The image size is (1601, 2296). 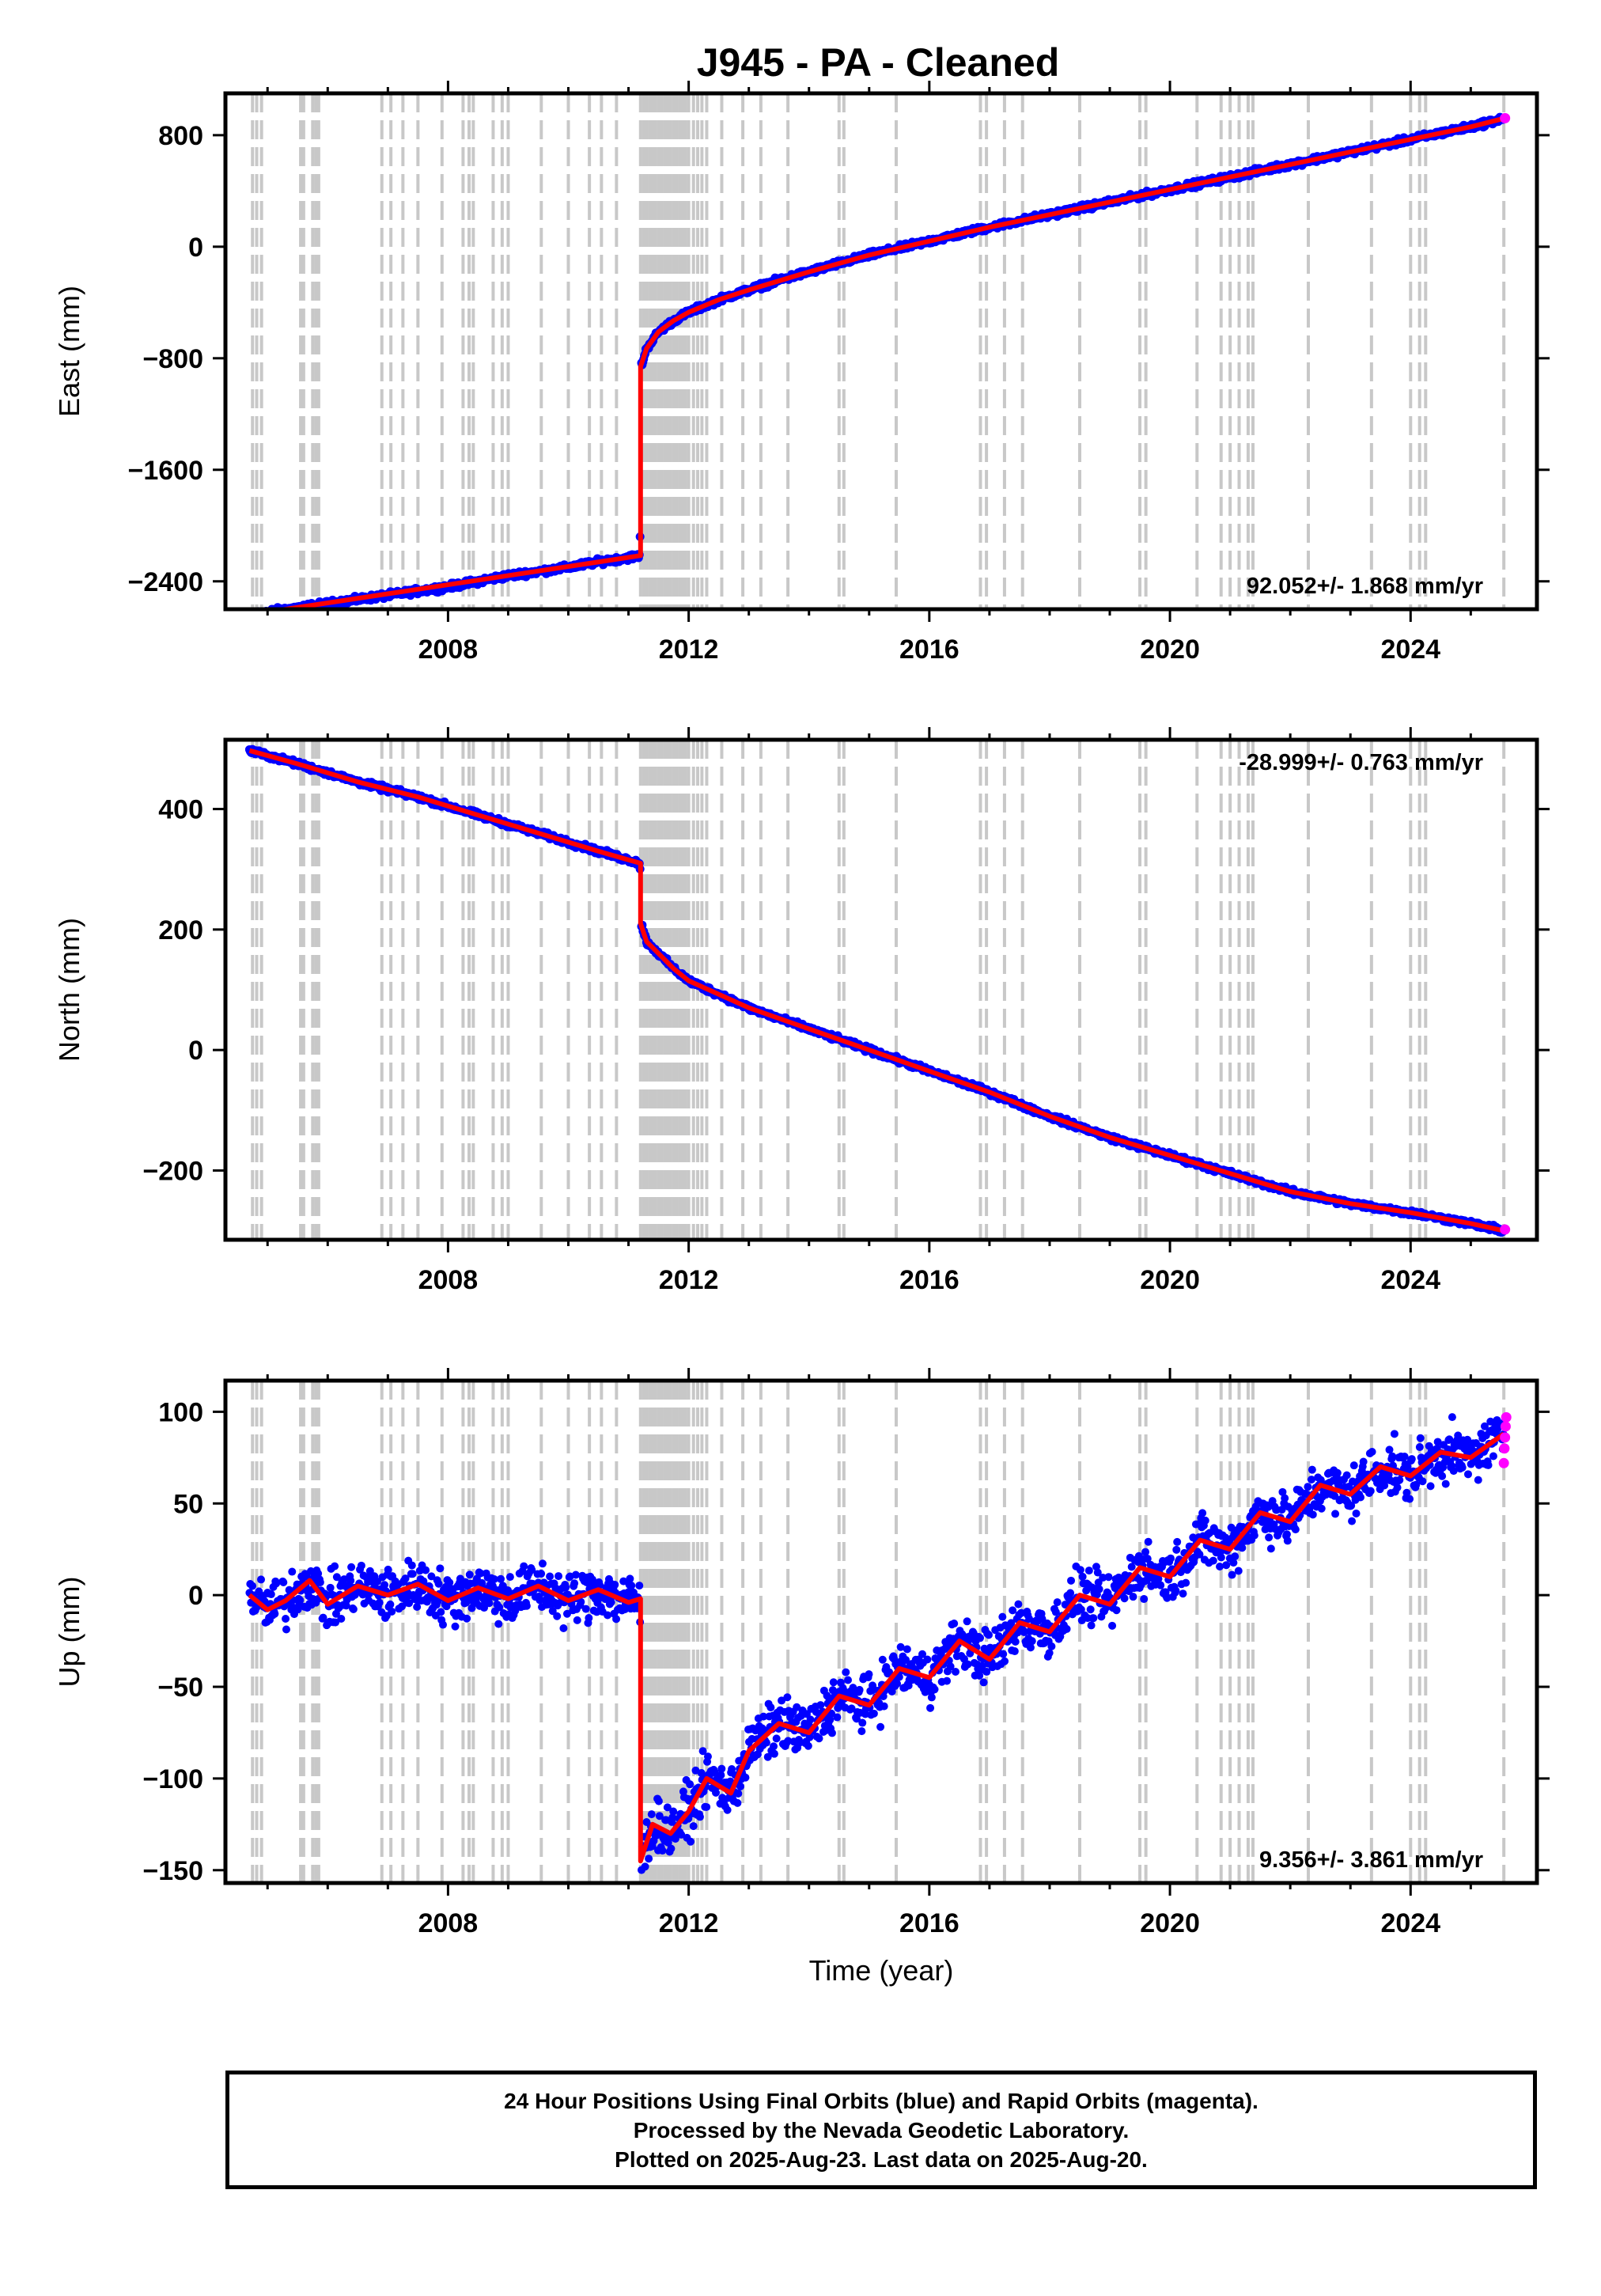 What do you see at coordinates (69, 990) in the screenshot?
I see `y-axis-label: North (mm)` at bounding box center [69, 990].